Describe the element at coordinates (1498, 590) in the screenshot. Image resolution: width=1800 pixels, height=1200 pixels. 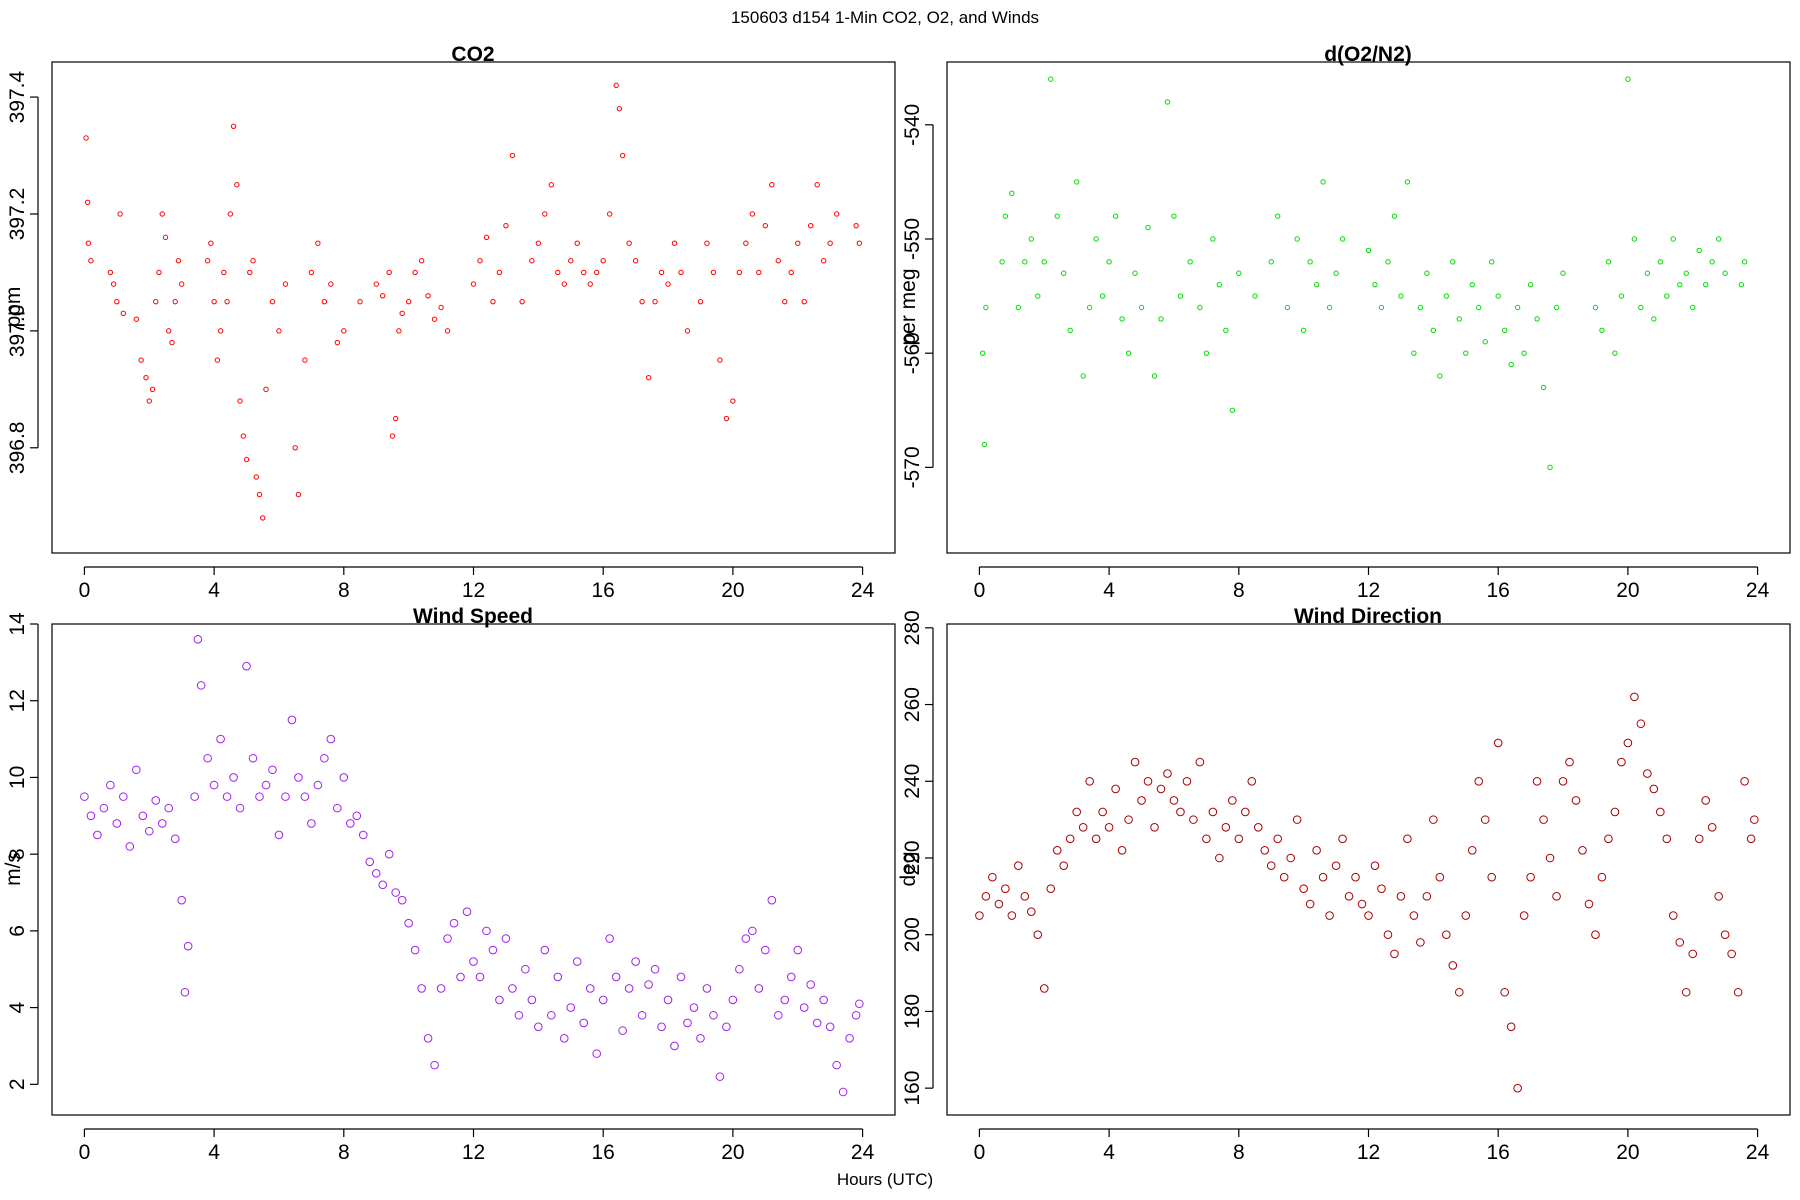
I see `o2n2-x-tick-label: 16` at that location.